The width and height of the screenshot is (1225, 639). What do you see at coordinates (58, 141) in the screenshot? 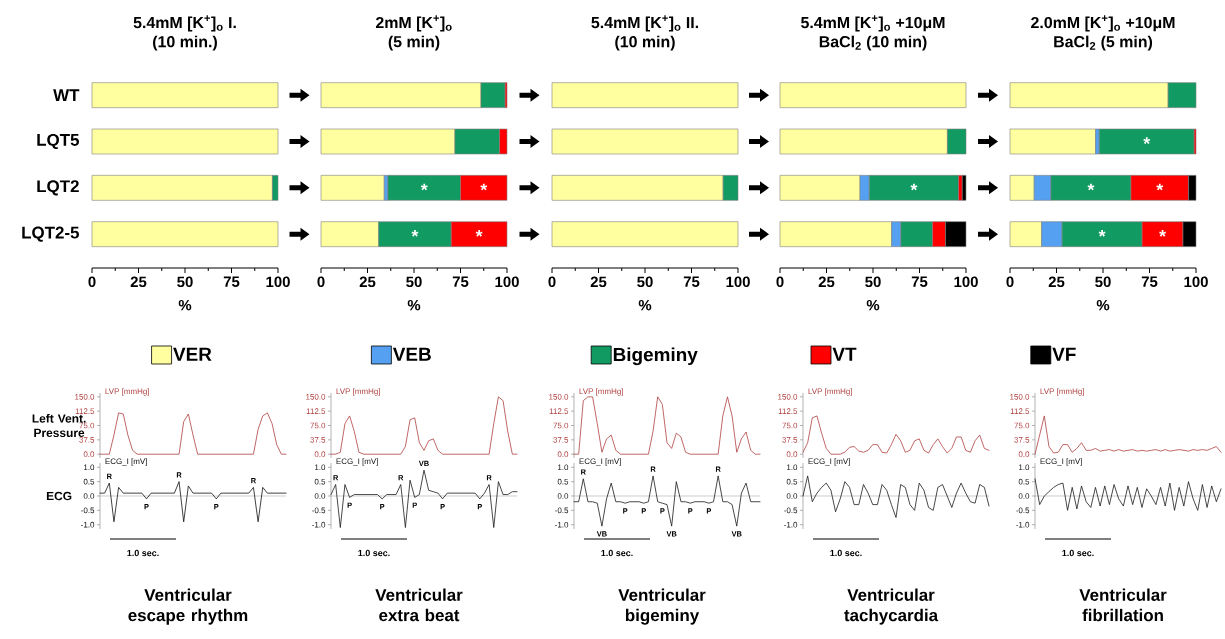
I see `y-tick-label: LQT5` at bounding box center [58, 141].